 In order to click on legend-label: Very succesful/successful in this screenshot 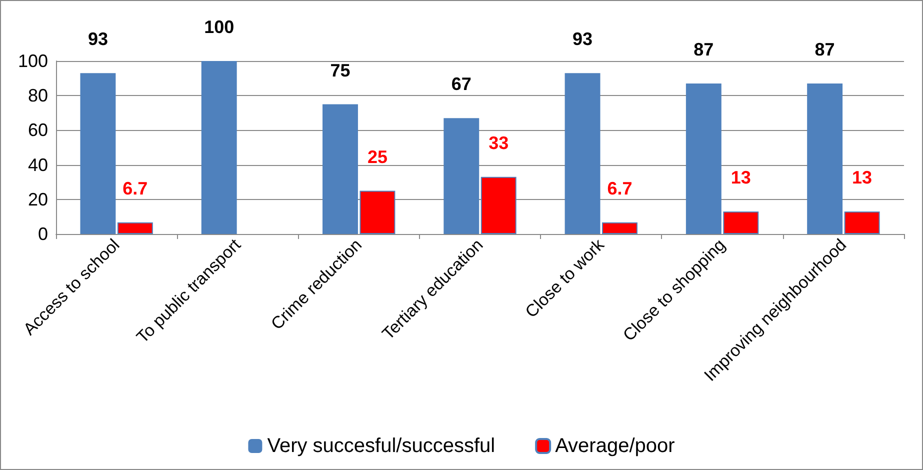, I will do `click(381, 446)`.